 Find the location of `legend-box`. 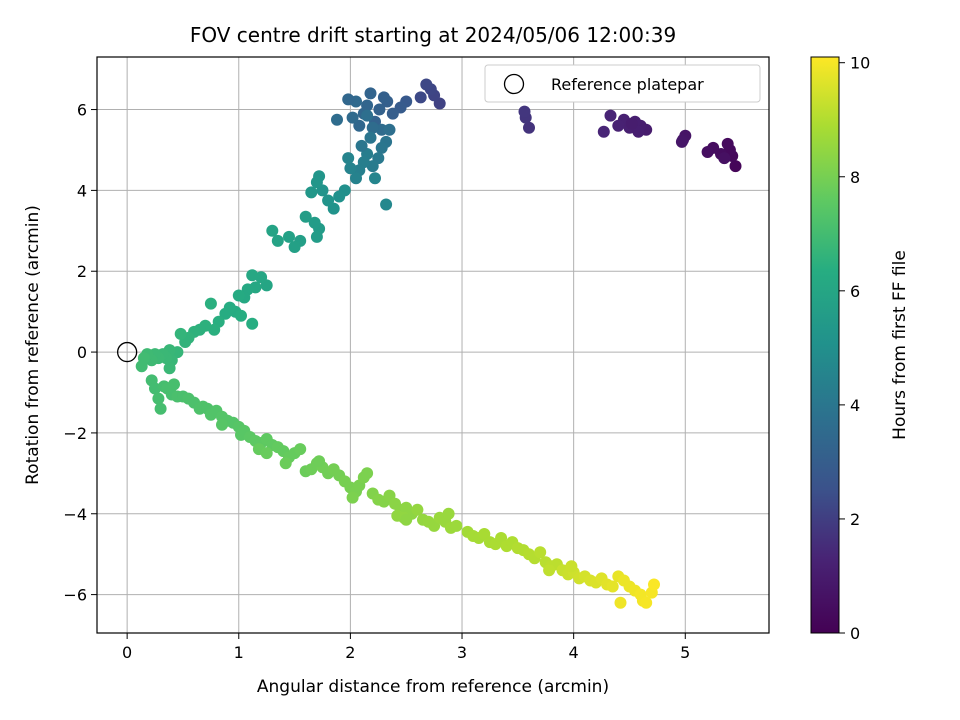

legend-box is located at coordinates (622, 83).